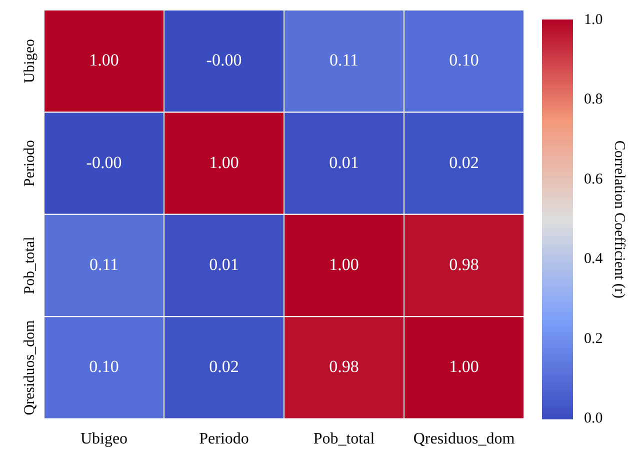 This screenshot has width=638, height=460. What do you see at coordinates (344, 439) in the screenshot?
I see `x-tick-label: Pob_total` at bounding box center [344, 439].